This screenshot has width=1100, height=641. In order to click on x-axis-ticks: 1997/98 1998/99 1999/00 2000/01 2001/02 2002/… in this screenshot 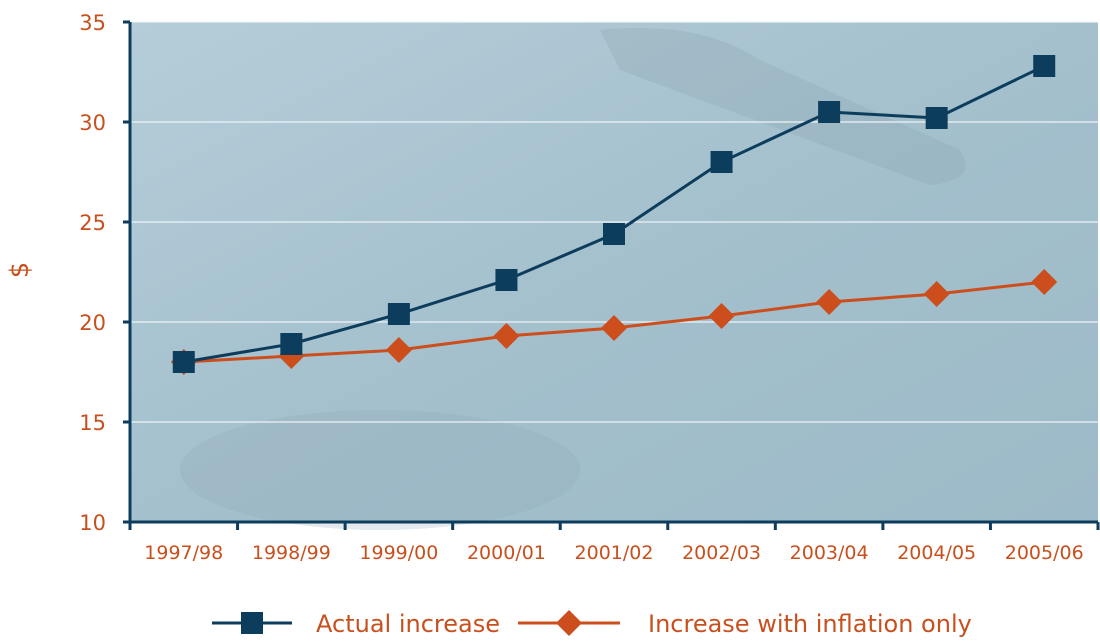, I will do `click(614, 543)`.